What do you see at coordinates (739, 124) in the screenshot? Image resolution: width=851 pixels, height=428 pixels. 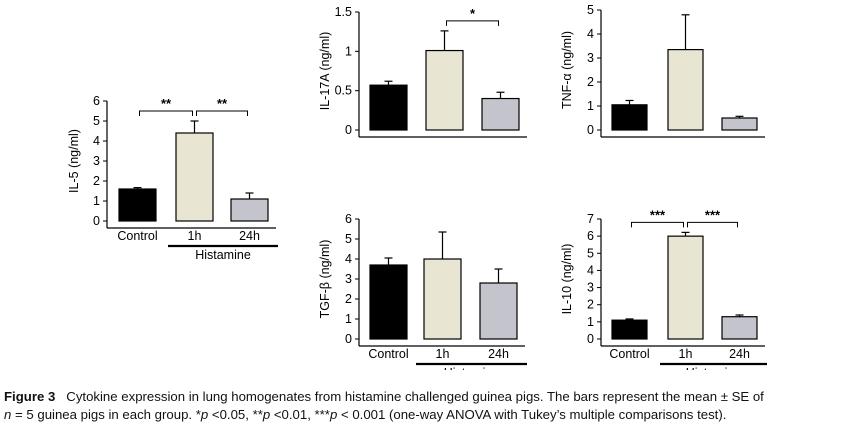 I see `tnfa-bar-24h` at bounding box center [739, 124].